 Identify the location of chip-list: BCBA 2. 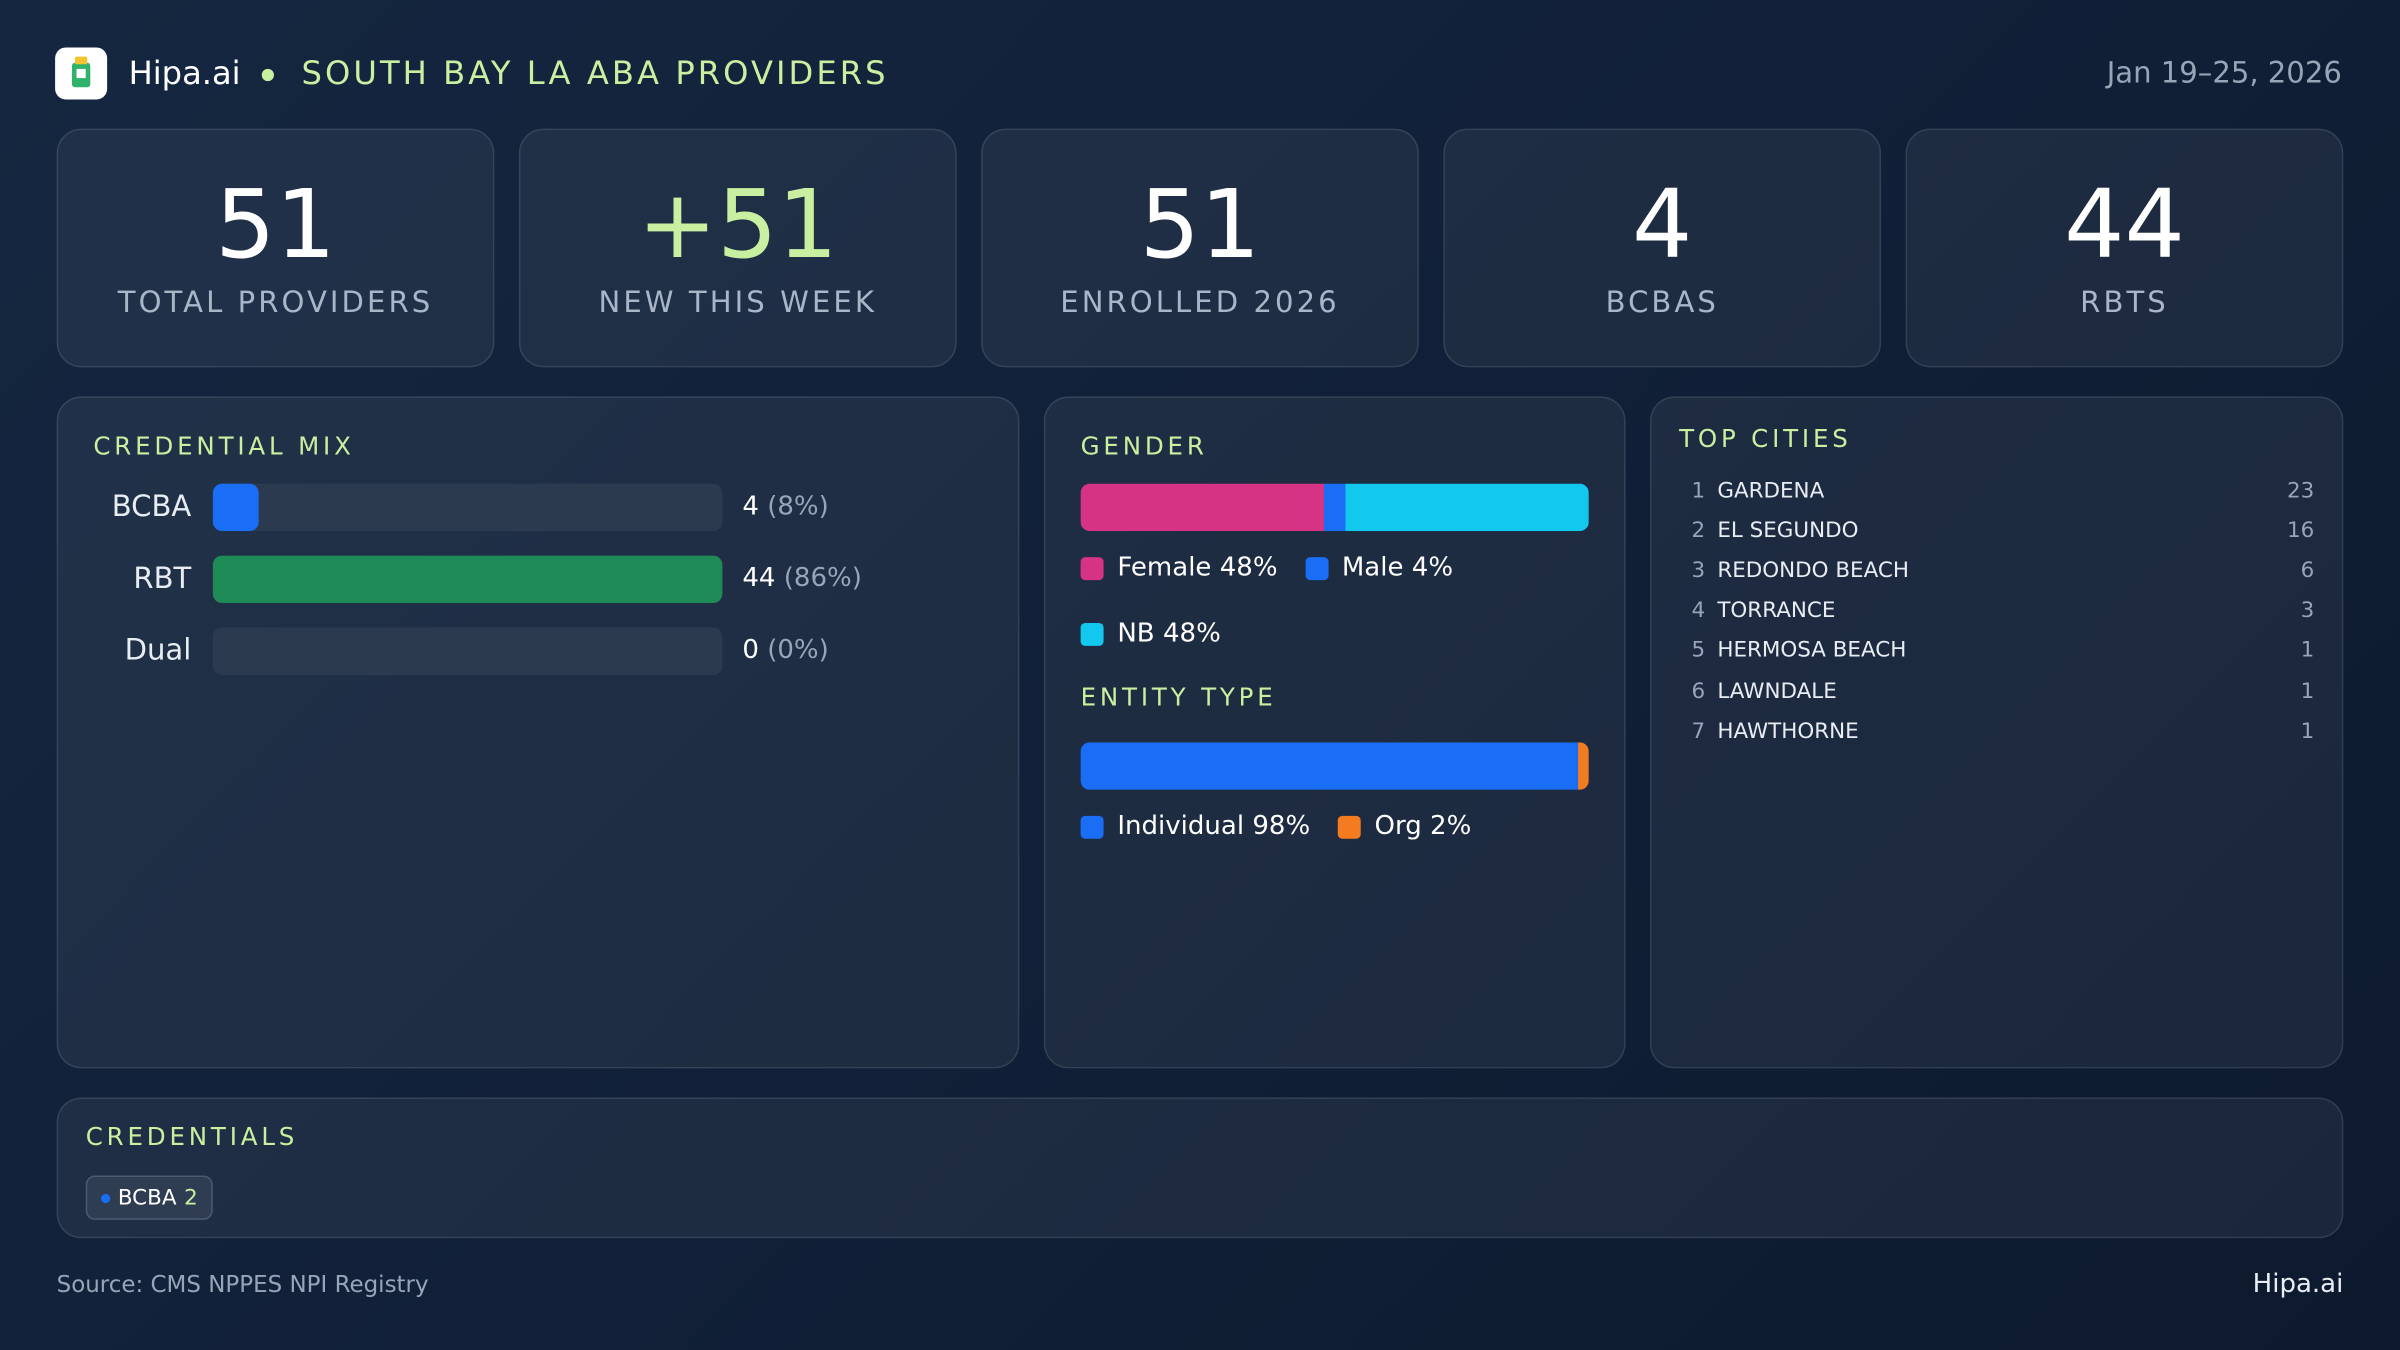
(149, 1197).